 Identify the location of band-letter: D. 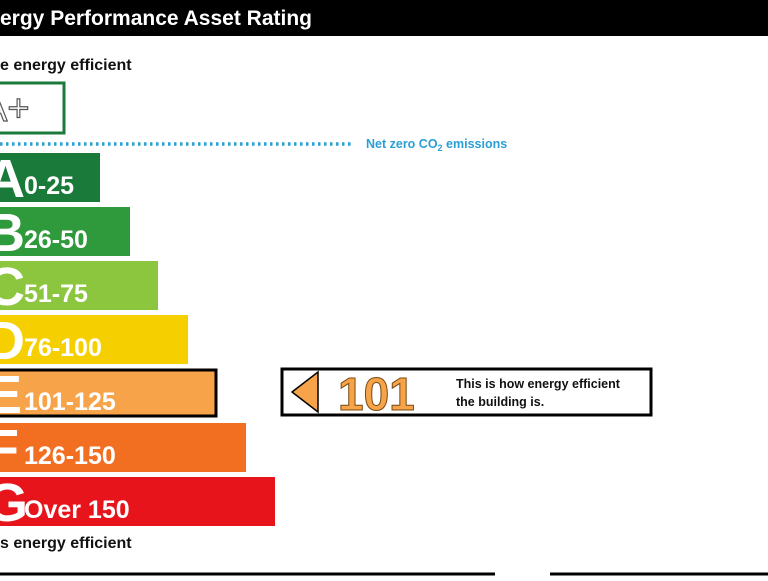
(12, 341).